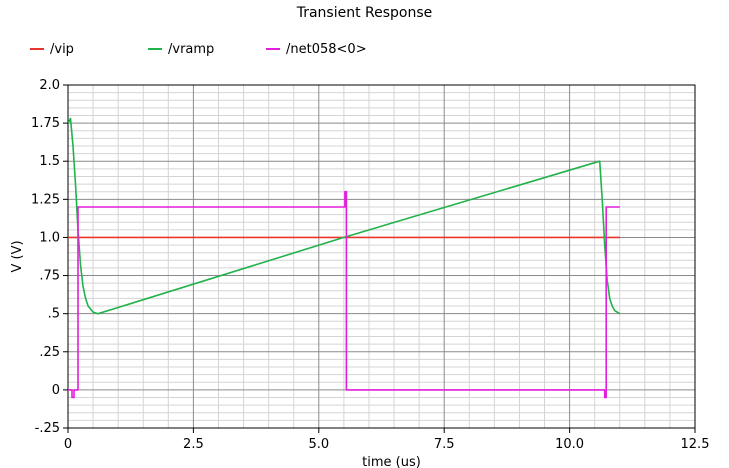  I want to click on legend-swatch-vramp, so click(155, 49).